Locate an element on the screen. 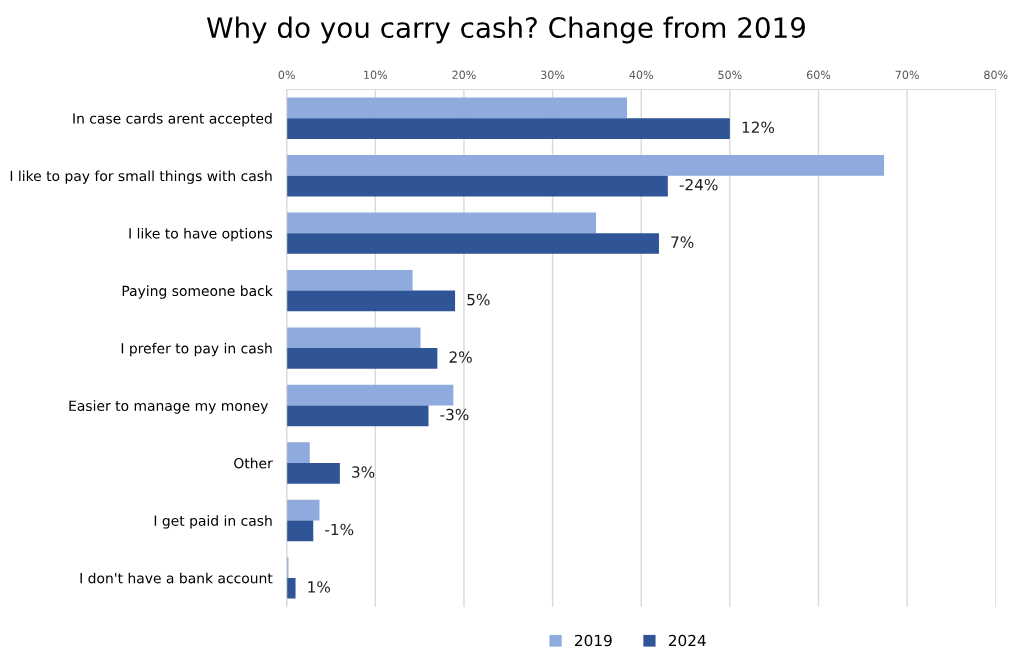 The image size is (1013, 663). annotation: -3% is located at coordinates (454, 414).